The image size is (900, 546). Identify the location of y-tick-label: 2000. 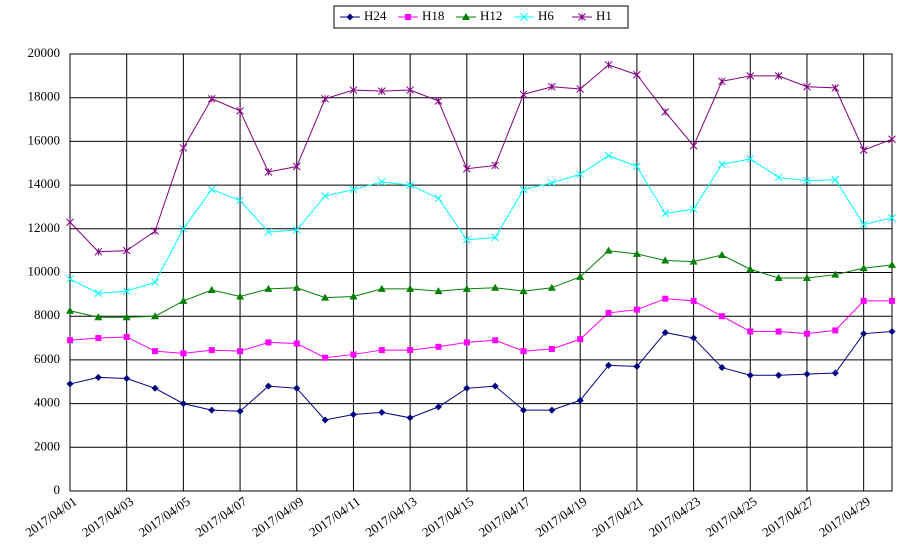
(47, 445).